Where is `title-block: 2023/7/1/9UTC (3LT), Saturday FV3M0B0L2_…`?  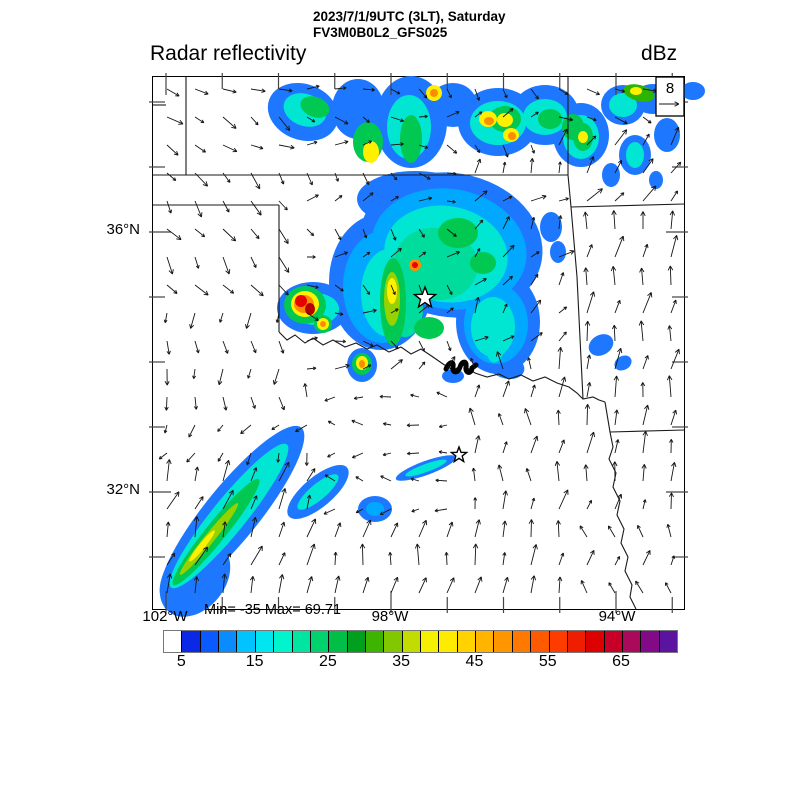
title-block: 2023/7/1/9UTC (3LT), Saturday FV3M0B0L2_… is located at coordinates (409, 25).